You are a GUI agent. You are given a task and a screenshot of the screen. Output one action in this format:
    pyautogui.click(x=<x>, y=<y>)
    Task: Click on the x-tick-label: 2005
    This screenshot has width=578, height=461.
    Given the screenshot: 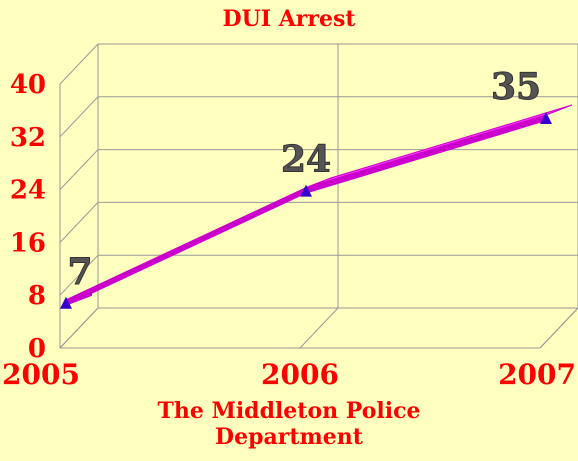 What is the action you would take?
    pyautogui.click(x=41, y=374)
    